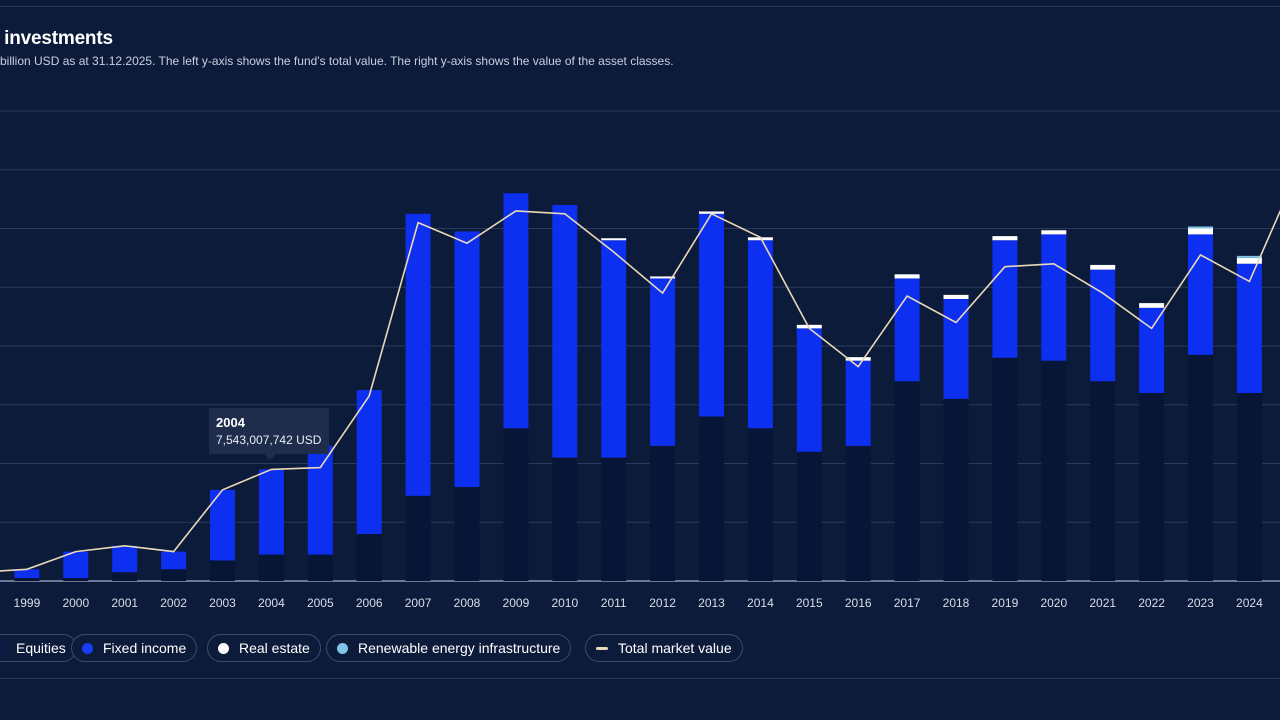 This screenshot has height=720, width=1280. Describe the element at coordinates (809, 603) in the screenshot. I see `x-tick-label: 2015` at that location.